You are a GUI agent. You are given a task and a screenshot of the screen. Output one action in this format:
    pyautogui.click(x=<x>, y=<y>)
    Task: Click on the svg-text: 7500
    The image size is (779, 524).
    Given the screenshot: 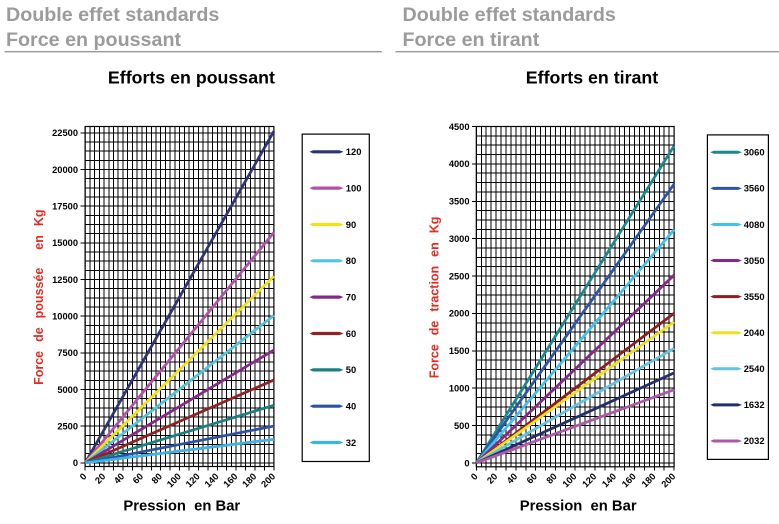 What is the action you would take?
    pyautogui.click(x=67, y=353)
    